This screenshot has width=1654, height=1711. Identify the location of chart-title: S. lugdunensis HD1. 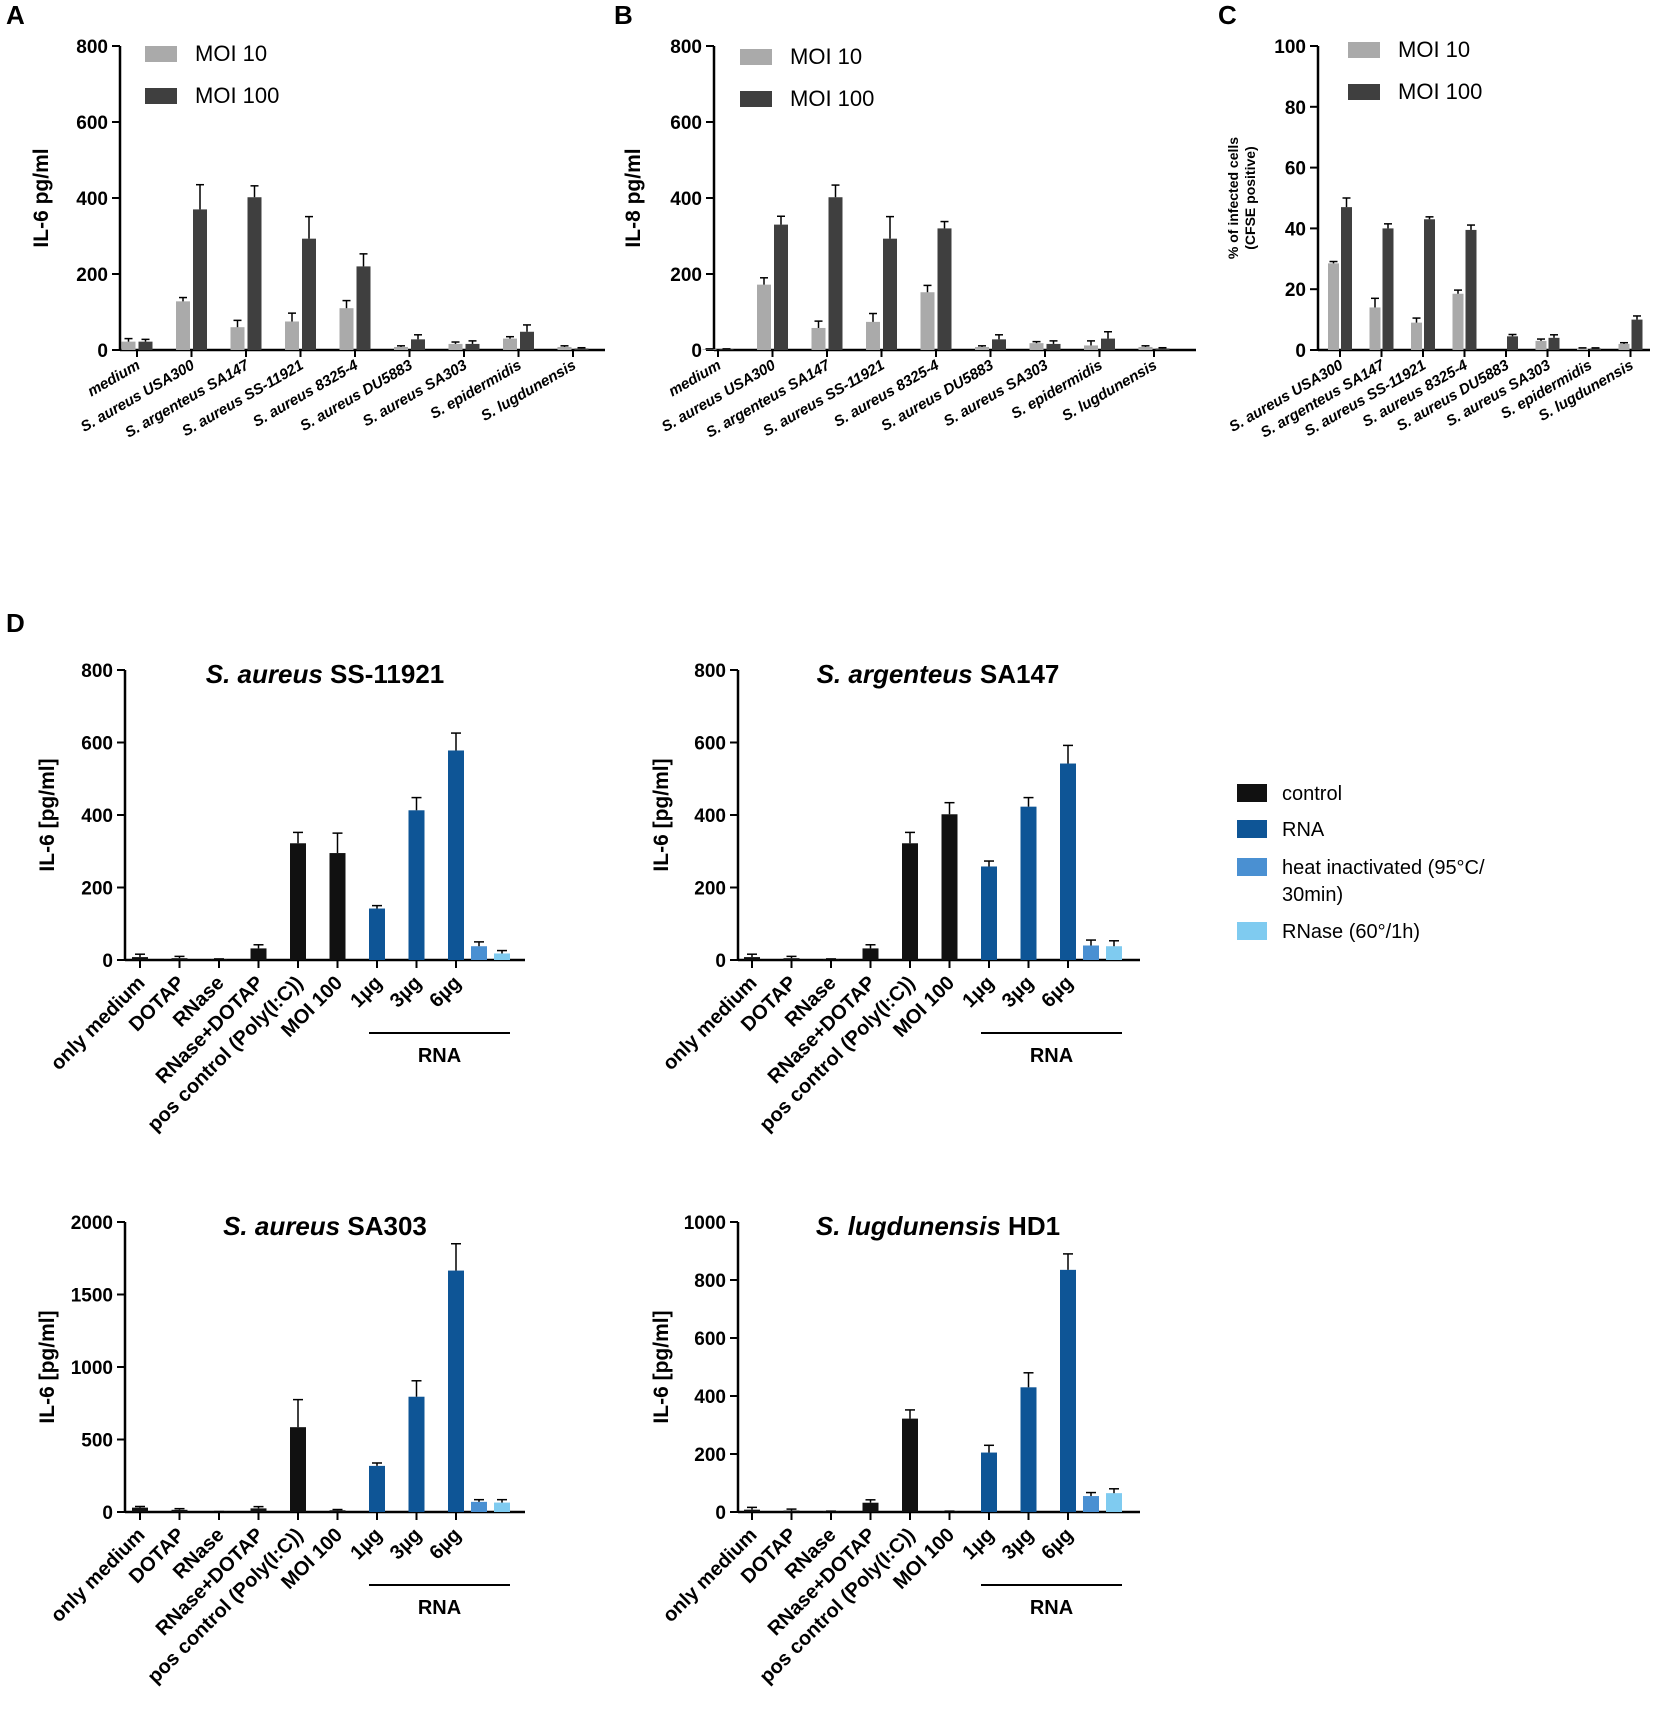
(938, 1226).